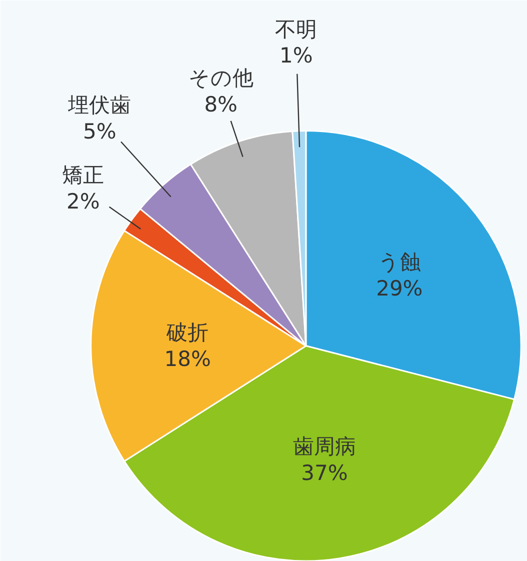  What do you see at coordinates (99, 105) in the screenshot?
I see `slice-label: 埋伏歯` at bounding box center [99, 105].